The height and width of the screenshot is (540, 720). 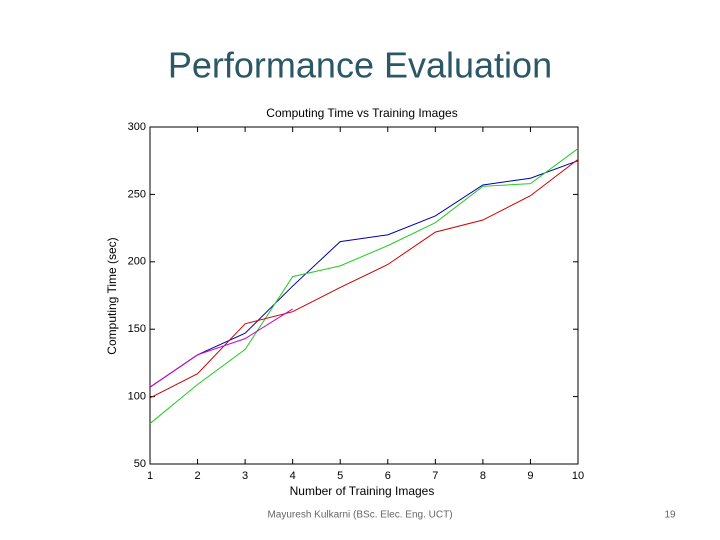 I want to click on page-number: 19, so click(x=670, y=515).